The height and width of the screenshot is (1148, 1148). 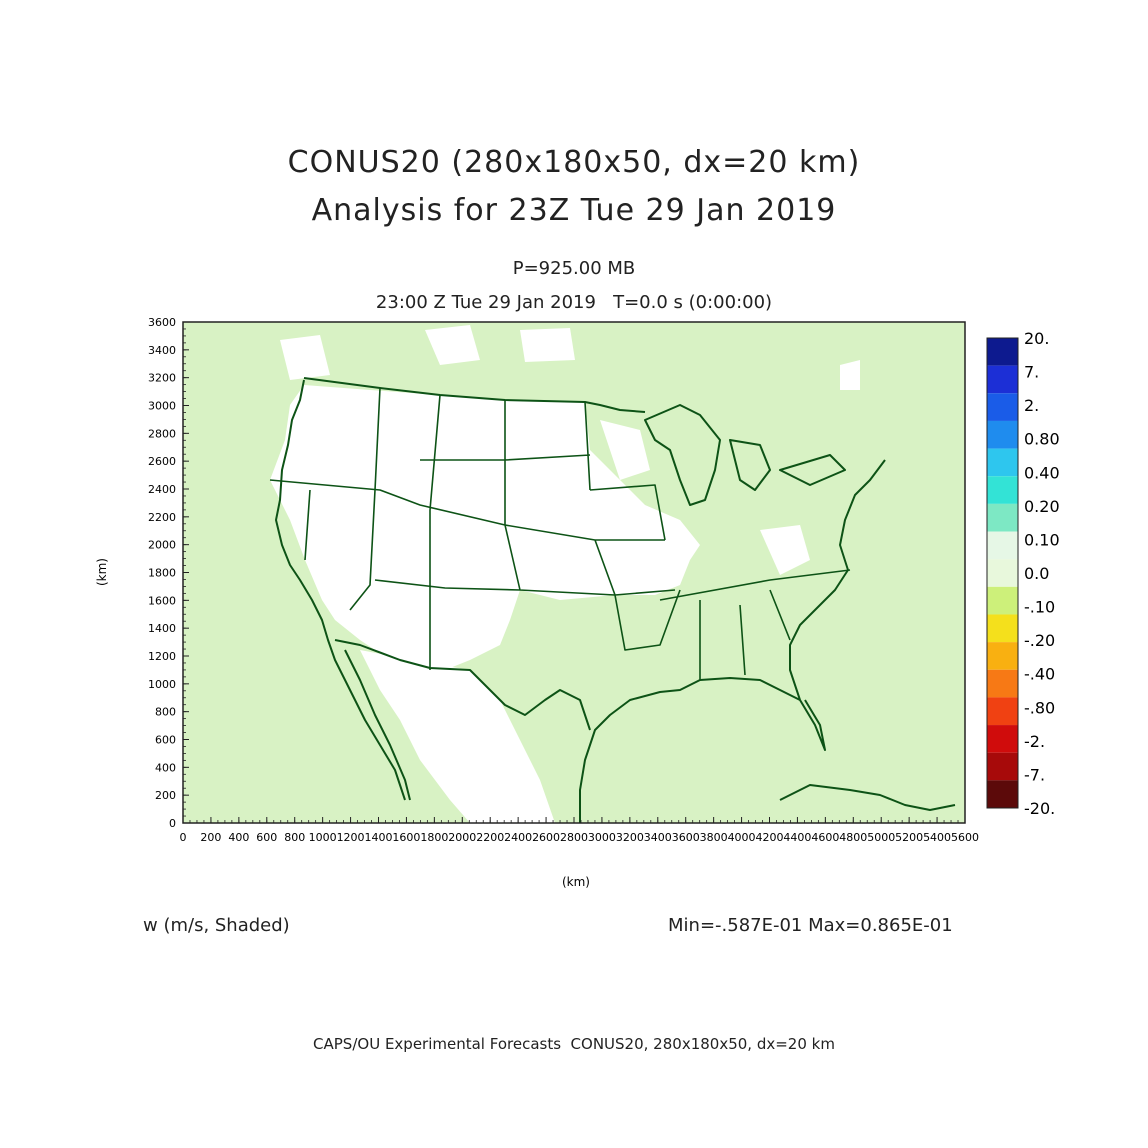 I want to click on y-tick-label: 1400, so click(x=162, y=628).